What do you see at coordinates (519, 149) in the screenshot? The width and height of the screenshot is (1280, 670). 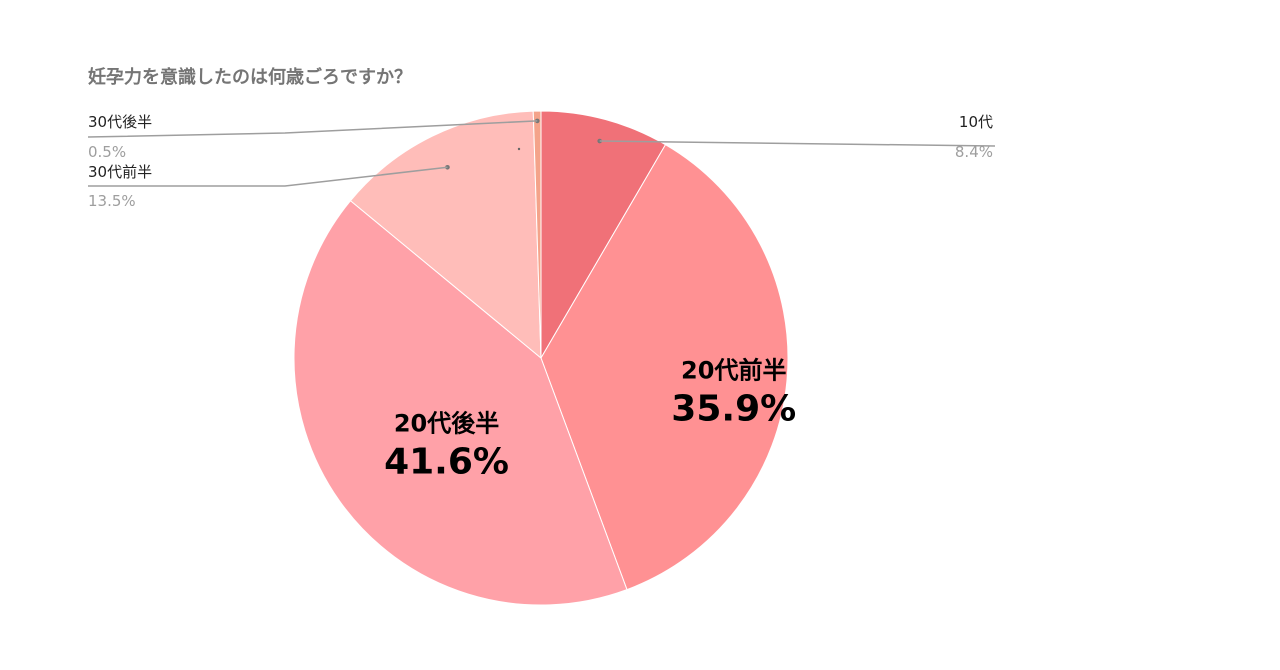 I see `stray-dot` at bounding box center [519, 149].